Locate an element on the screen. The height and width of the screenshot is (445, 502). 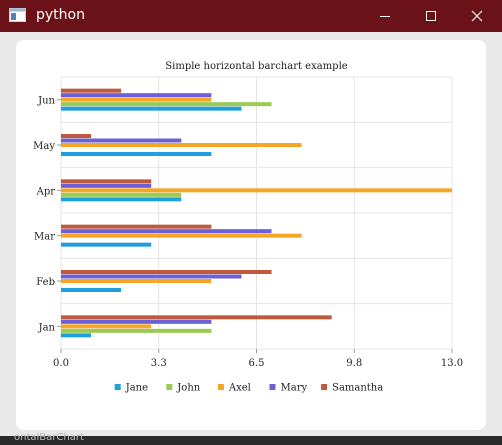
bar-jane-jan is located at coordinates (76, 335).